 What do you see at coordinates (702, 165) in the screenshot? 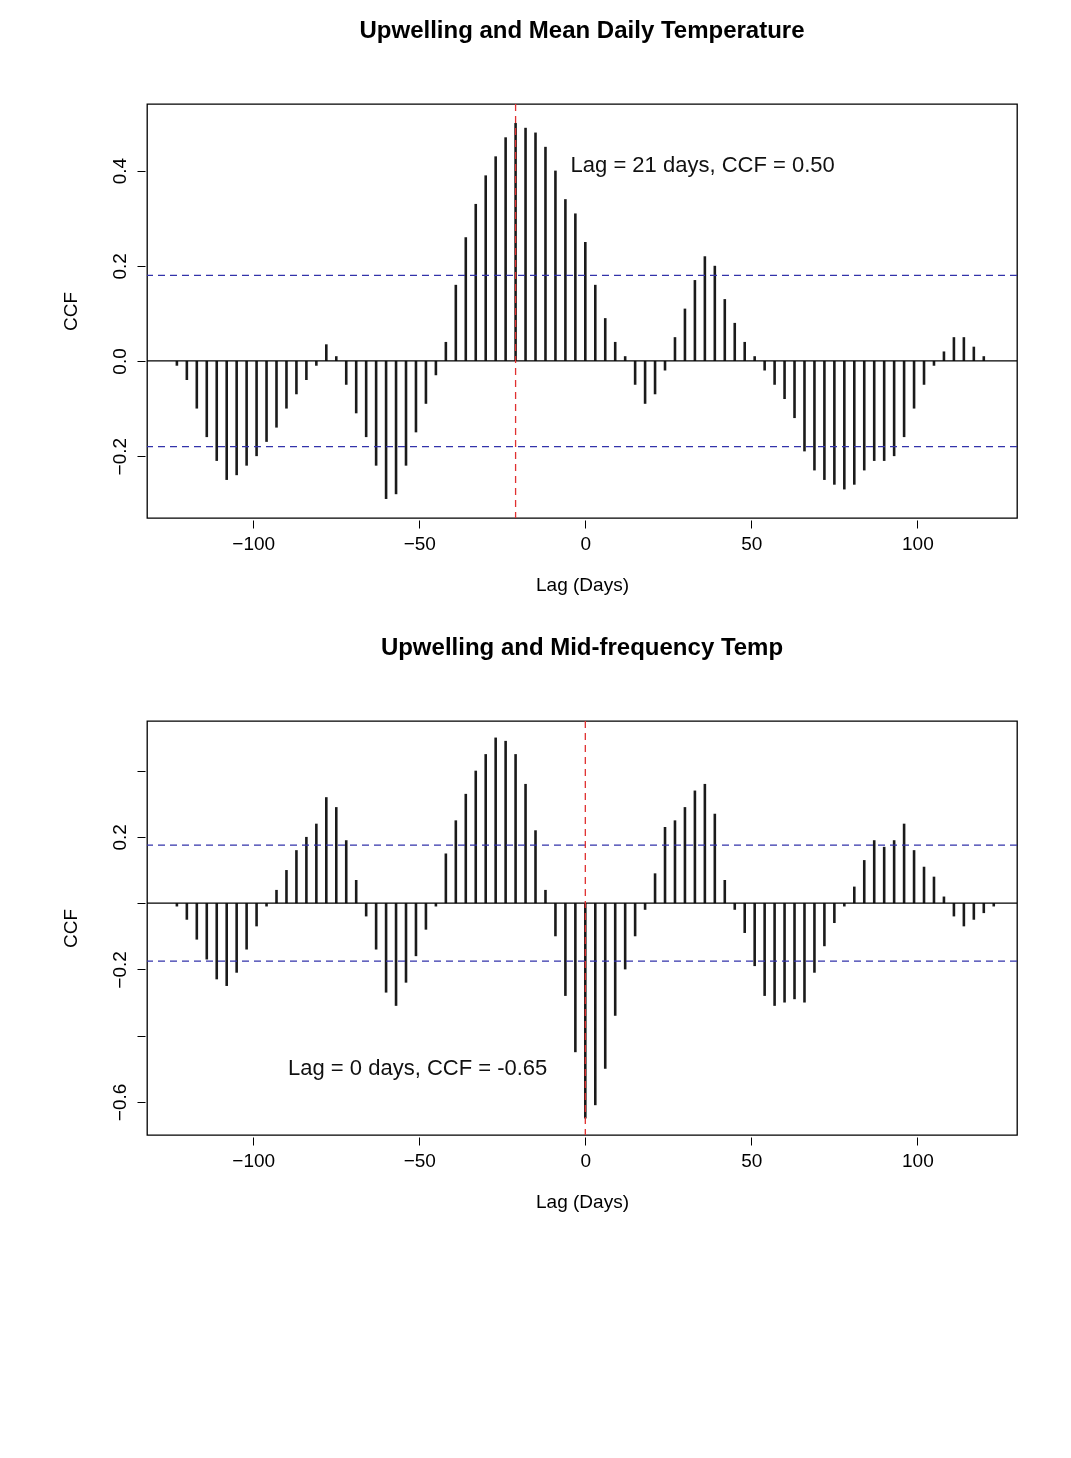
I see `annotation: Lag = 21 days, CCF = 0.50` at bounding box center [702, 165].